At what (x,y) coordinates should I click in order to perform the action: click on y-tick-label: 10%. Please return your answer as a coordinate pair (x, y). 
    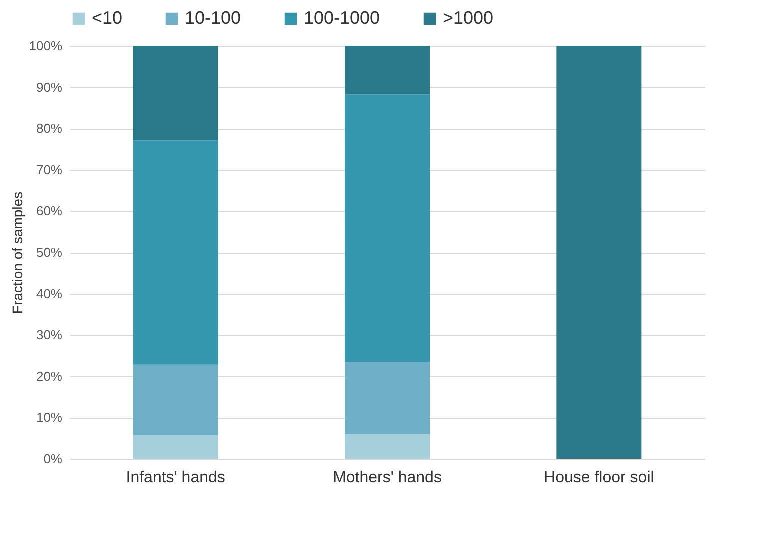
    Looking at the image, I should click on (49, 418).